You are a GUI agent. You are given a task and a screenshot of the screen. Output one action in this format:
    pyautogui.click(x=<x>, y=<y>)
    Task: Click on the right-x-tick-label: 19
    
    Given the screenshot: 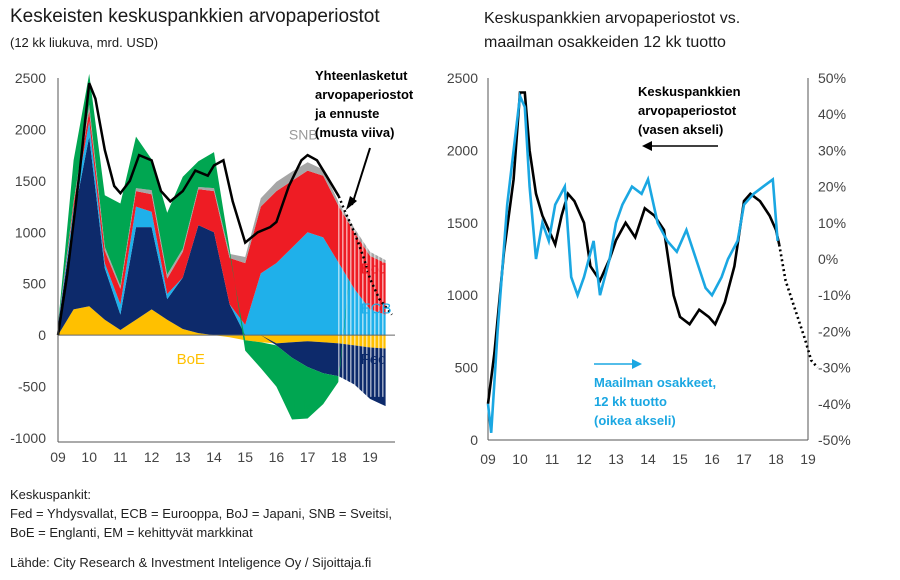 What is the action you would take?
    pyautogui.click(x=808, y=459)
    